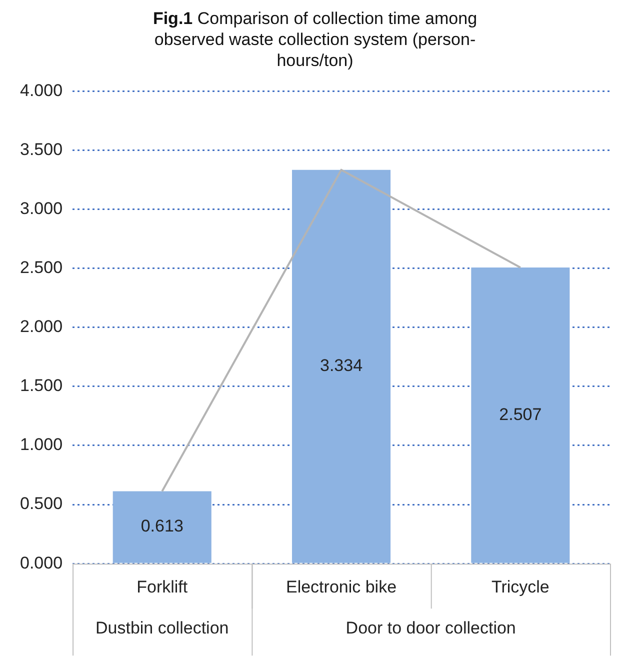 The width and height of the screenshot is (622, 659). What do you see at coordinates (41, 444) in the screenshot?
I see `y-tick-label: 1.000` at bounding box center [41, 444].